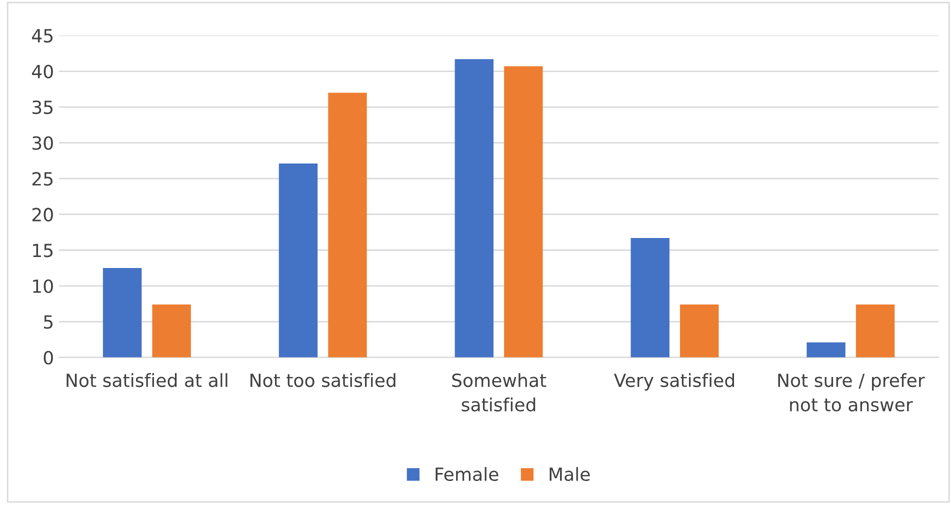 The image size is (951, 507). Describe the element at coordinates (43, 251) in the screenshot. I see `y-tick-label: 15` at that location.